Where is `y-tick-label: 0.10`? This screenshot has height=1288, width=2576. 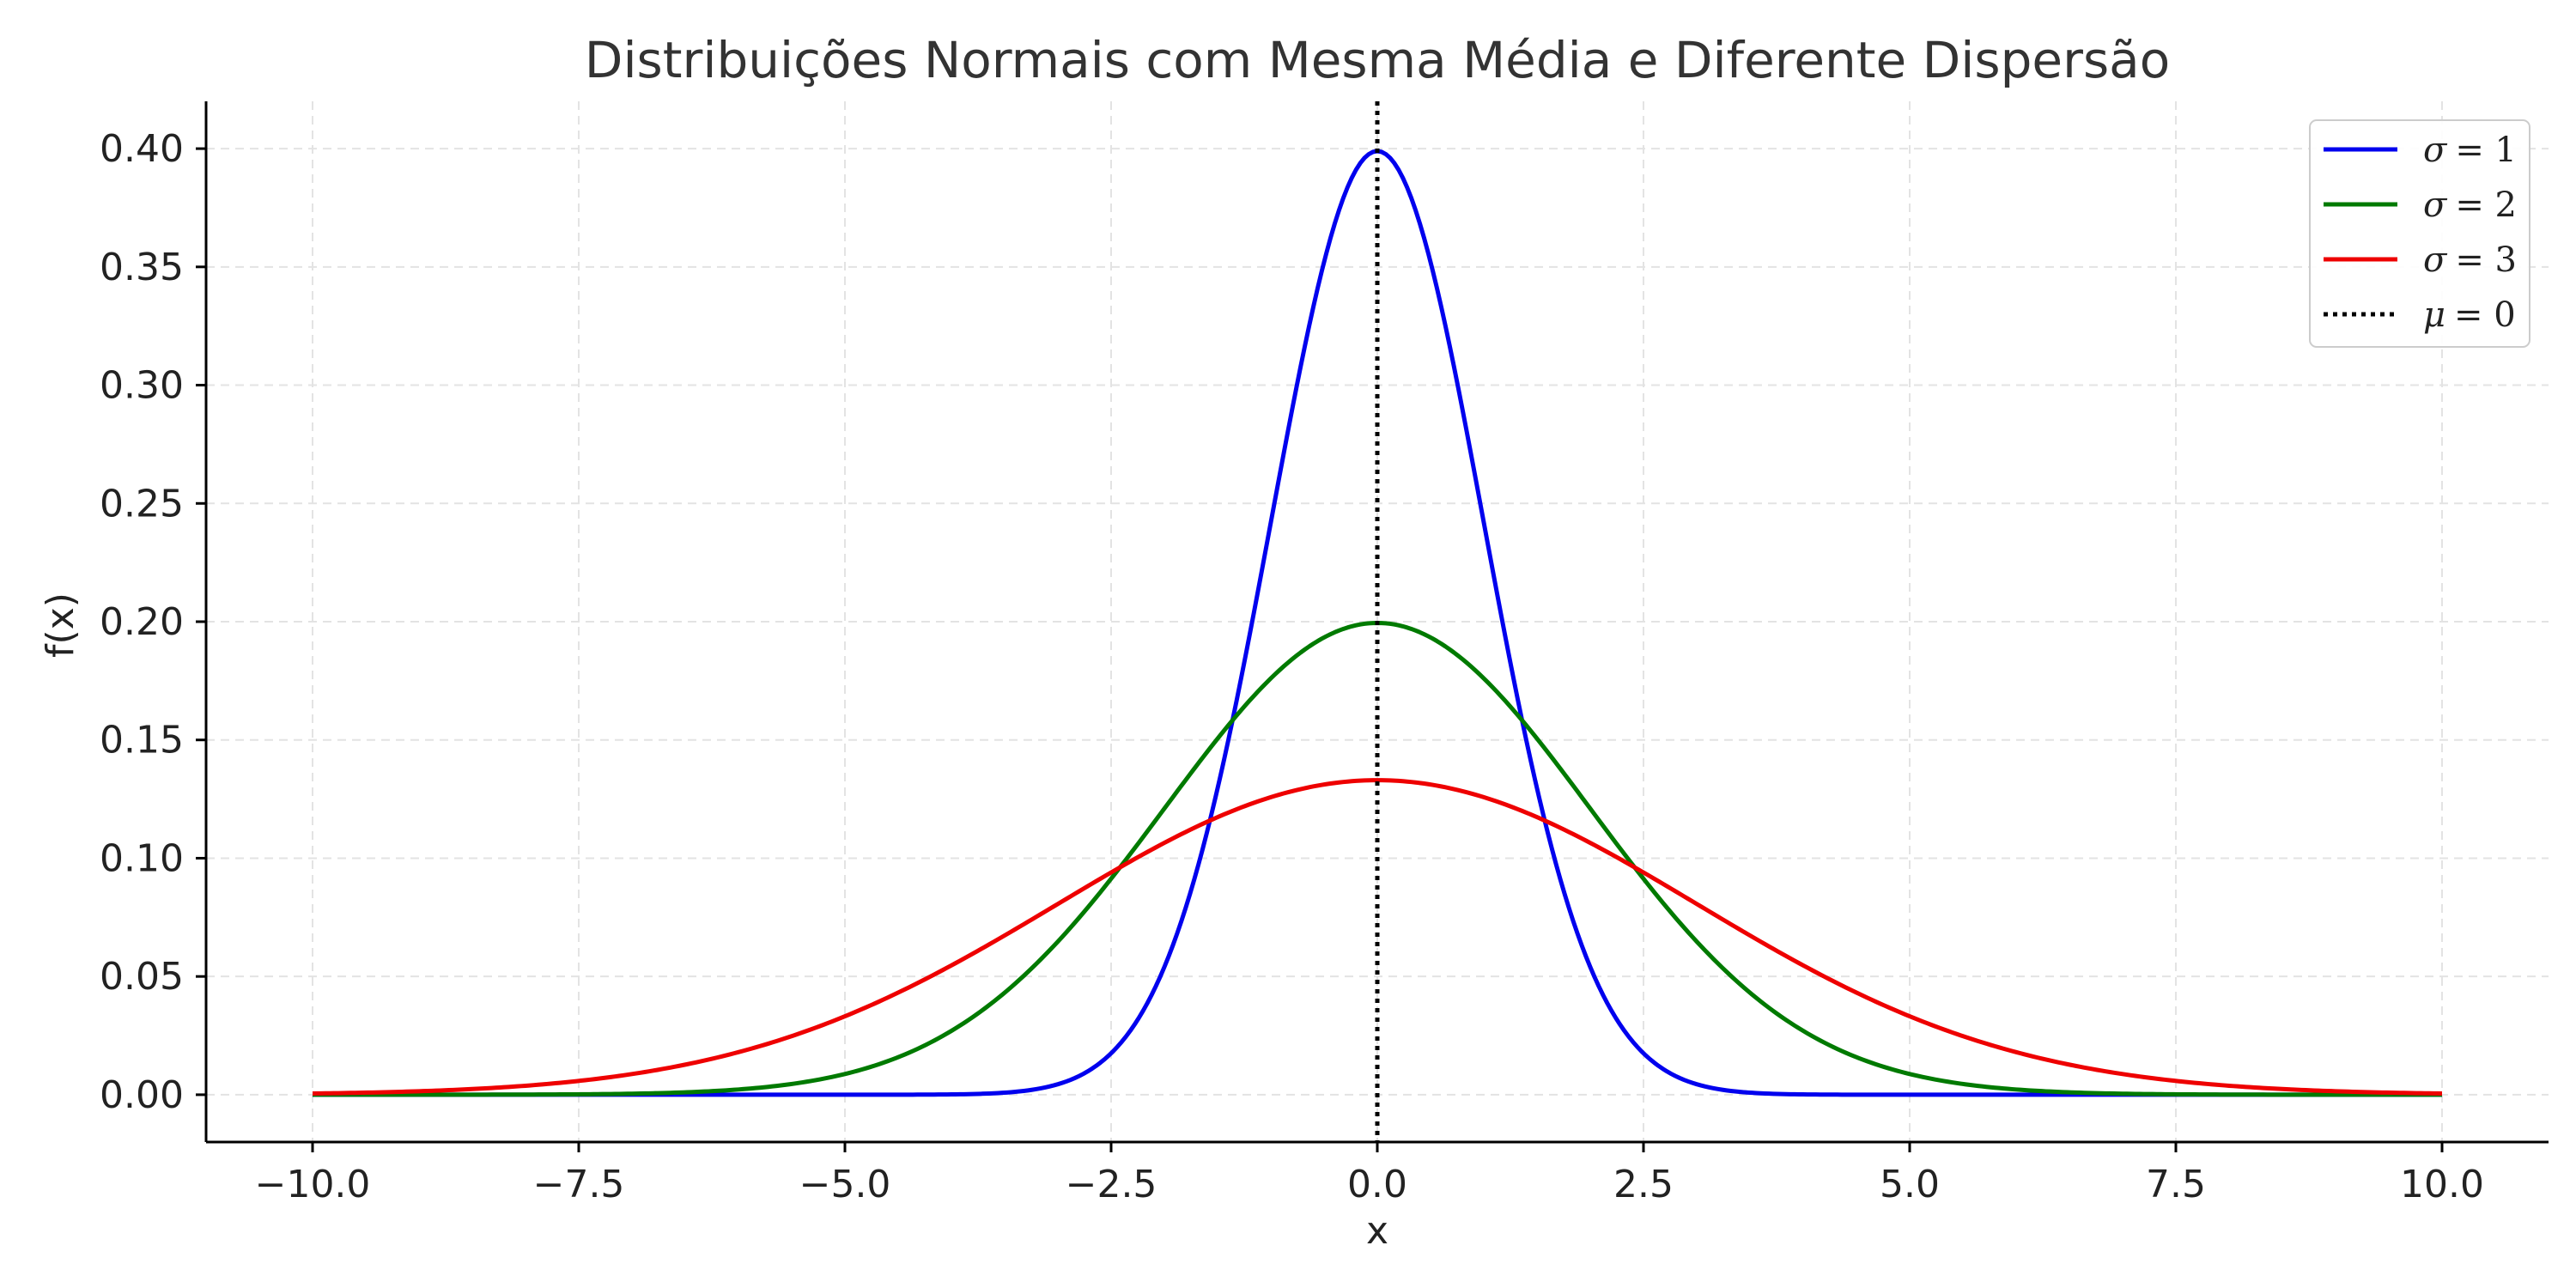 y-tick-label: 0.10 is located at coordinates (142, 858).